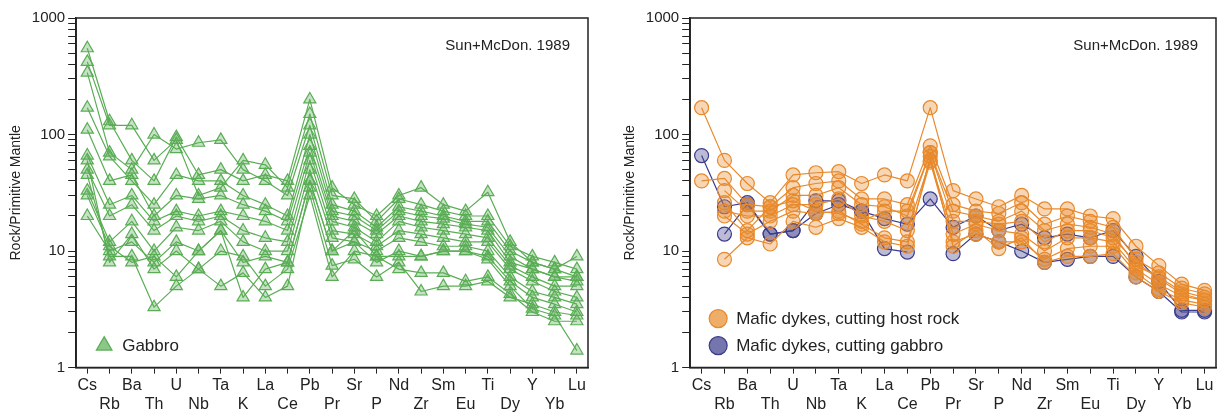 The image size is (1228, 418). I want to click on legend-label: Mafic dykes, cutting host rock, so click(848, 319).